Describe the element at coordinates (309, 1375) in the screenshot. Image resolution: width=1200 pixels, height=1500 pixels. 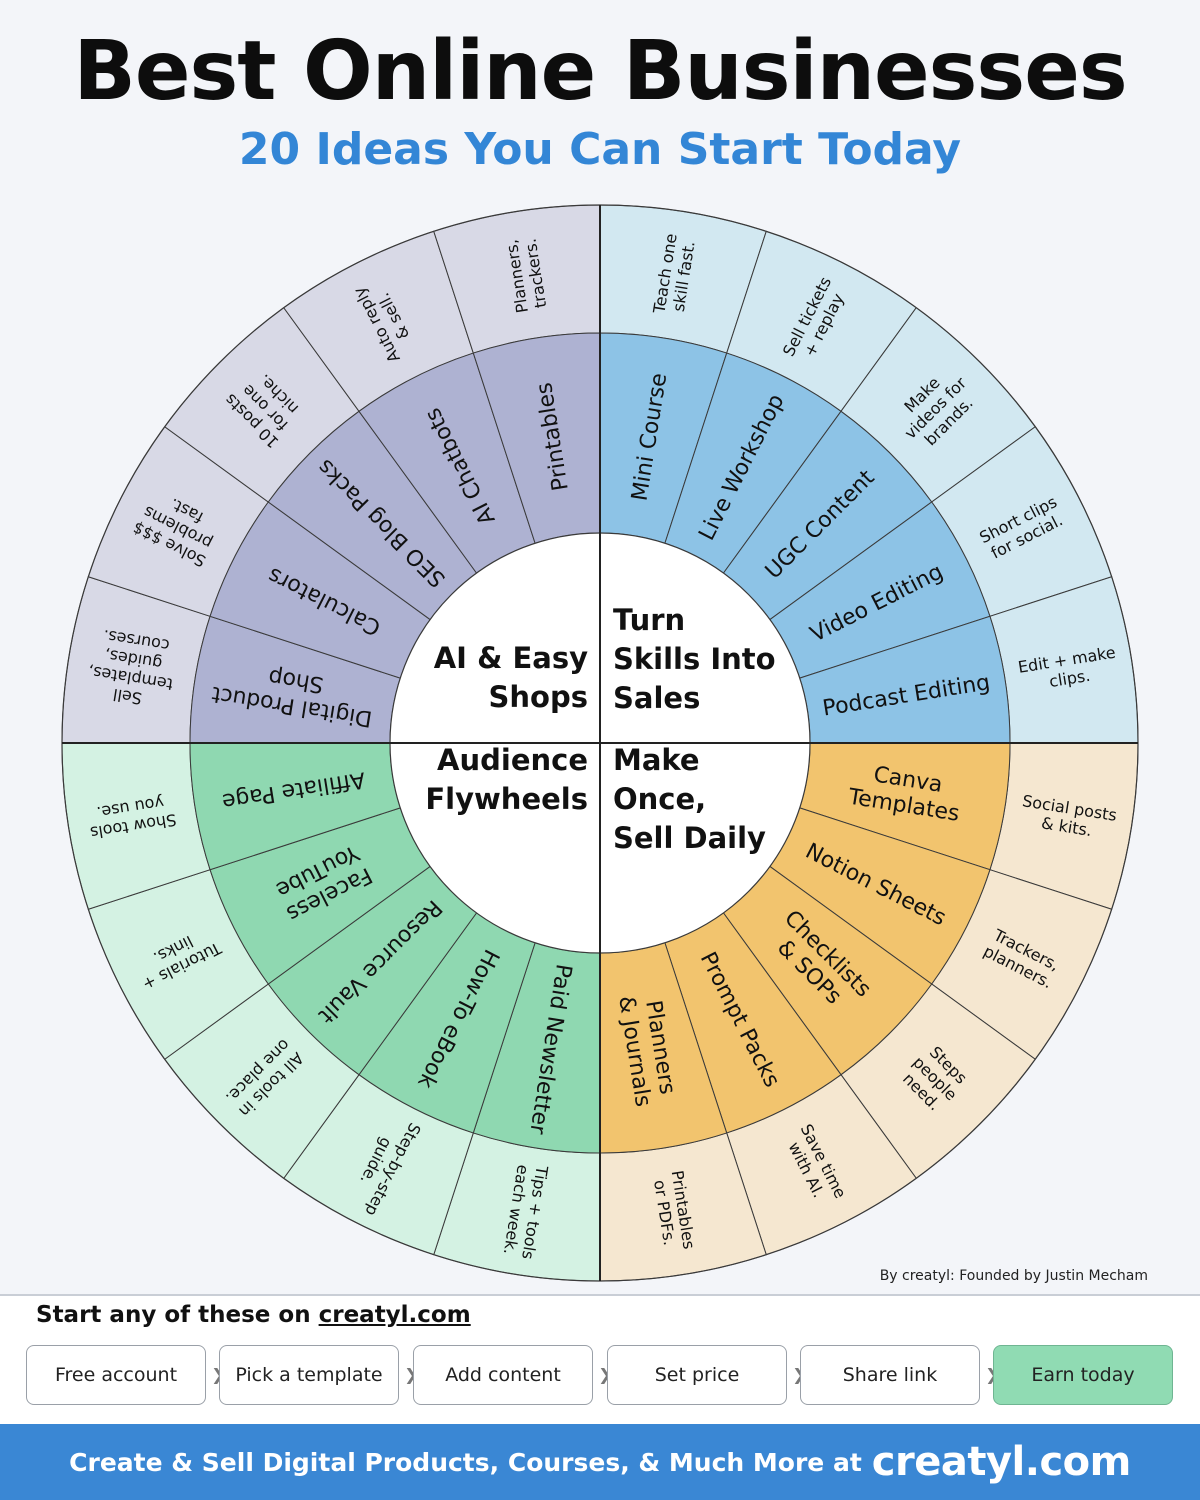
I see `step-pick-template: Pick a template` at that location.